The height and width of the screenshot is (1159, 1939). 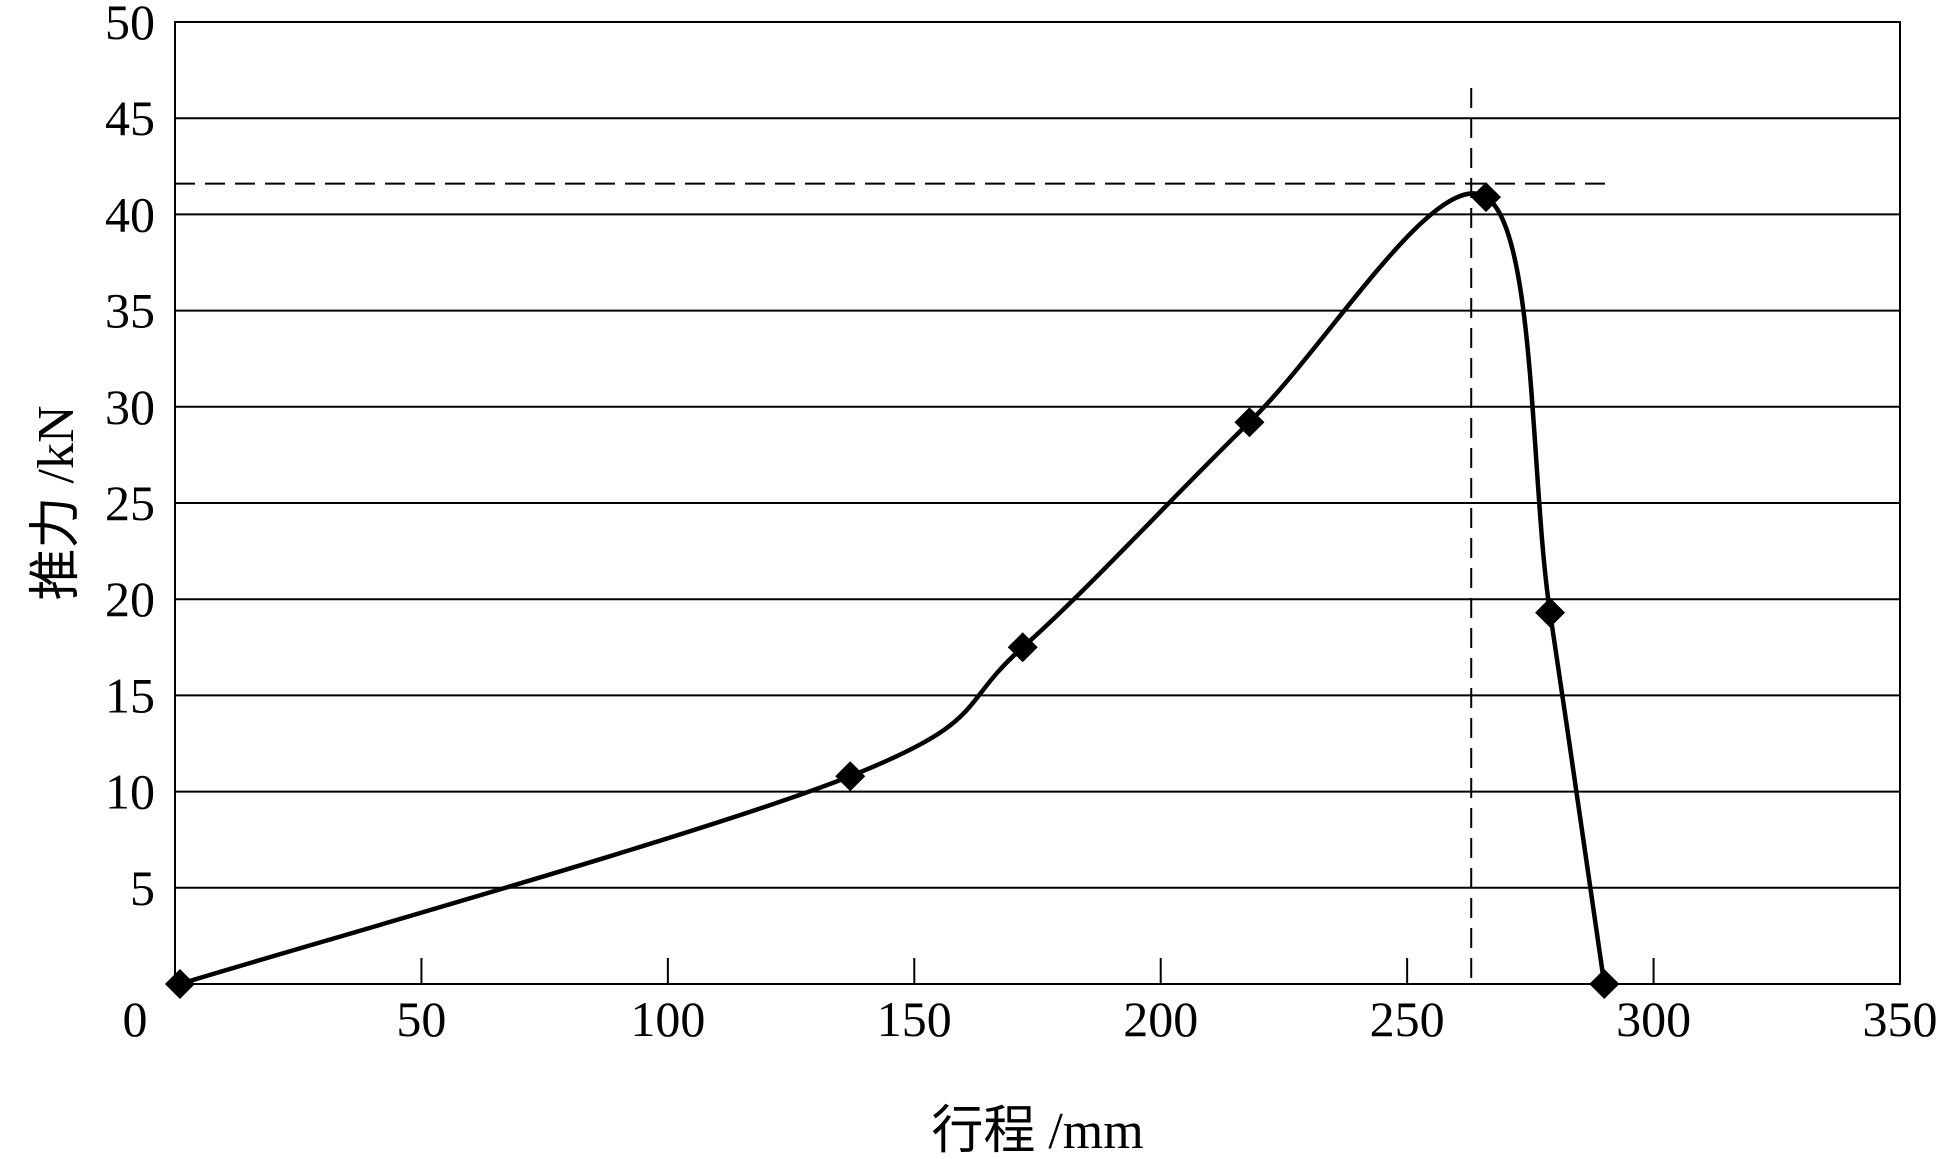 I want to click on x-tick-label-100: 100, so click(x=667, y=1019).